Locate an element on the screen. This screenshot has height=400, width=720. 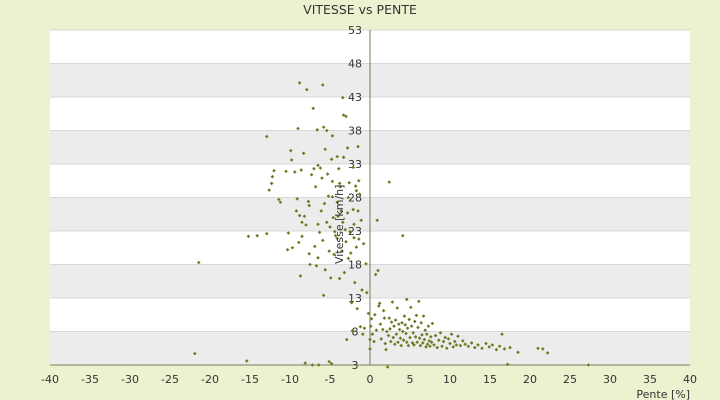
y-tick-label: 48 is located at coordinates (355, 64).